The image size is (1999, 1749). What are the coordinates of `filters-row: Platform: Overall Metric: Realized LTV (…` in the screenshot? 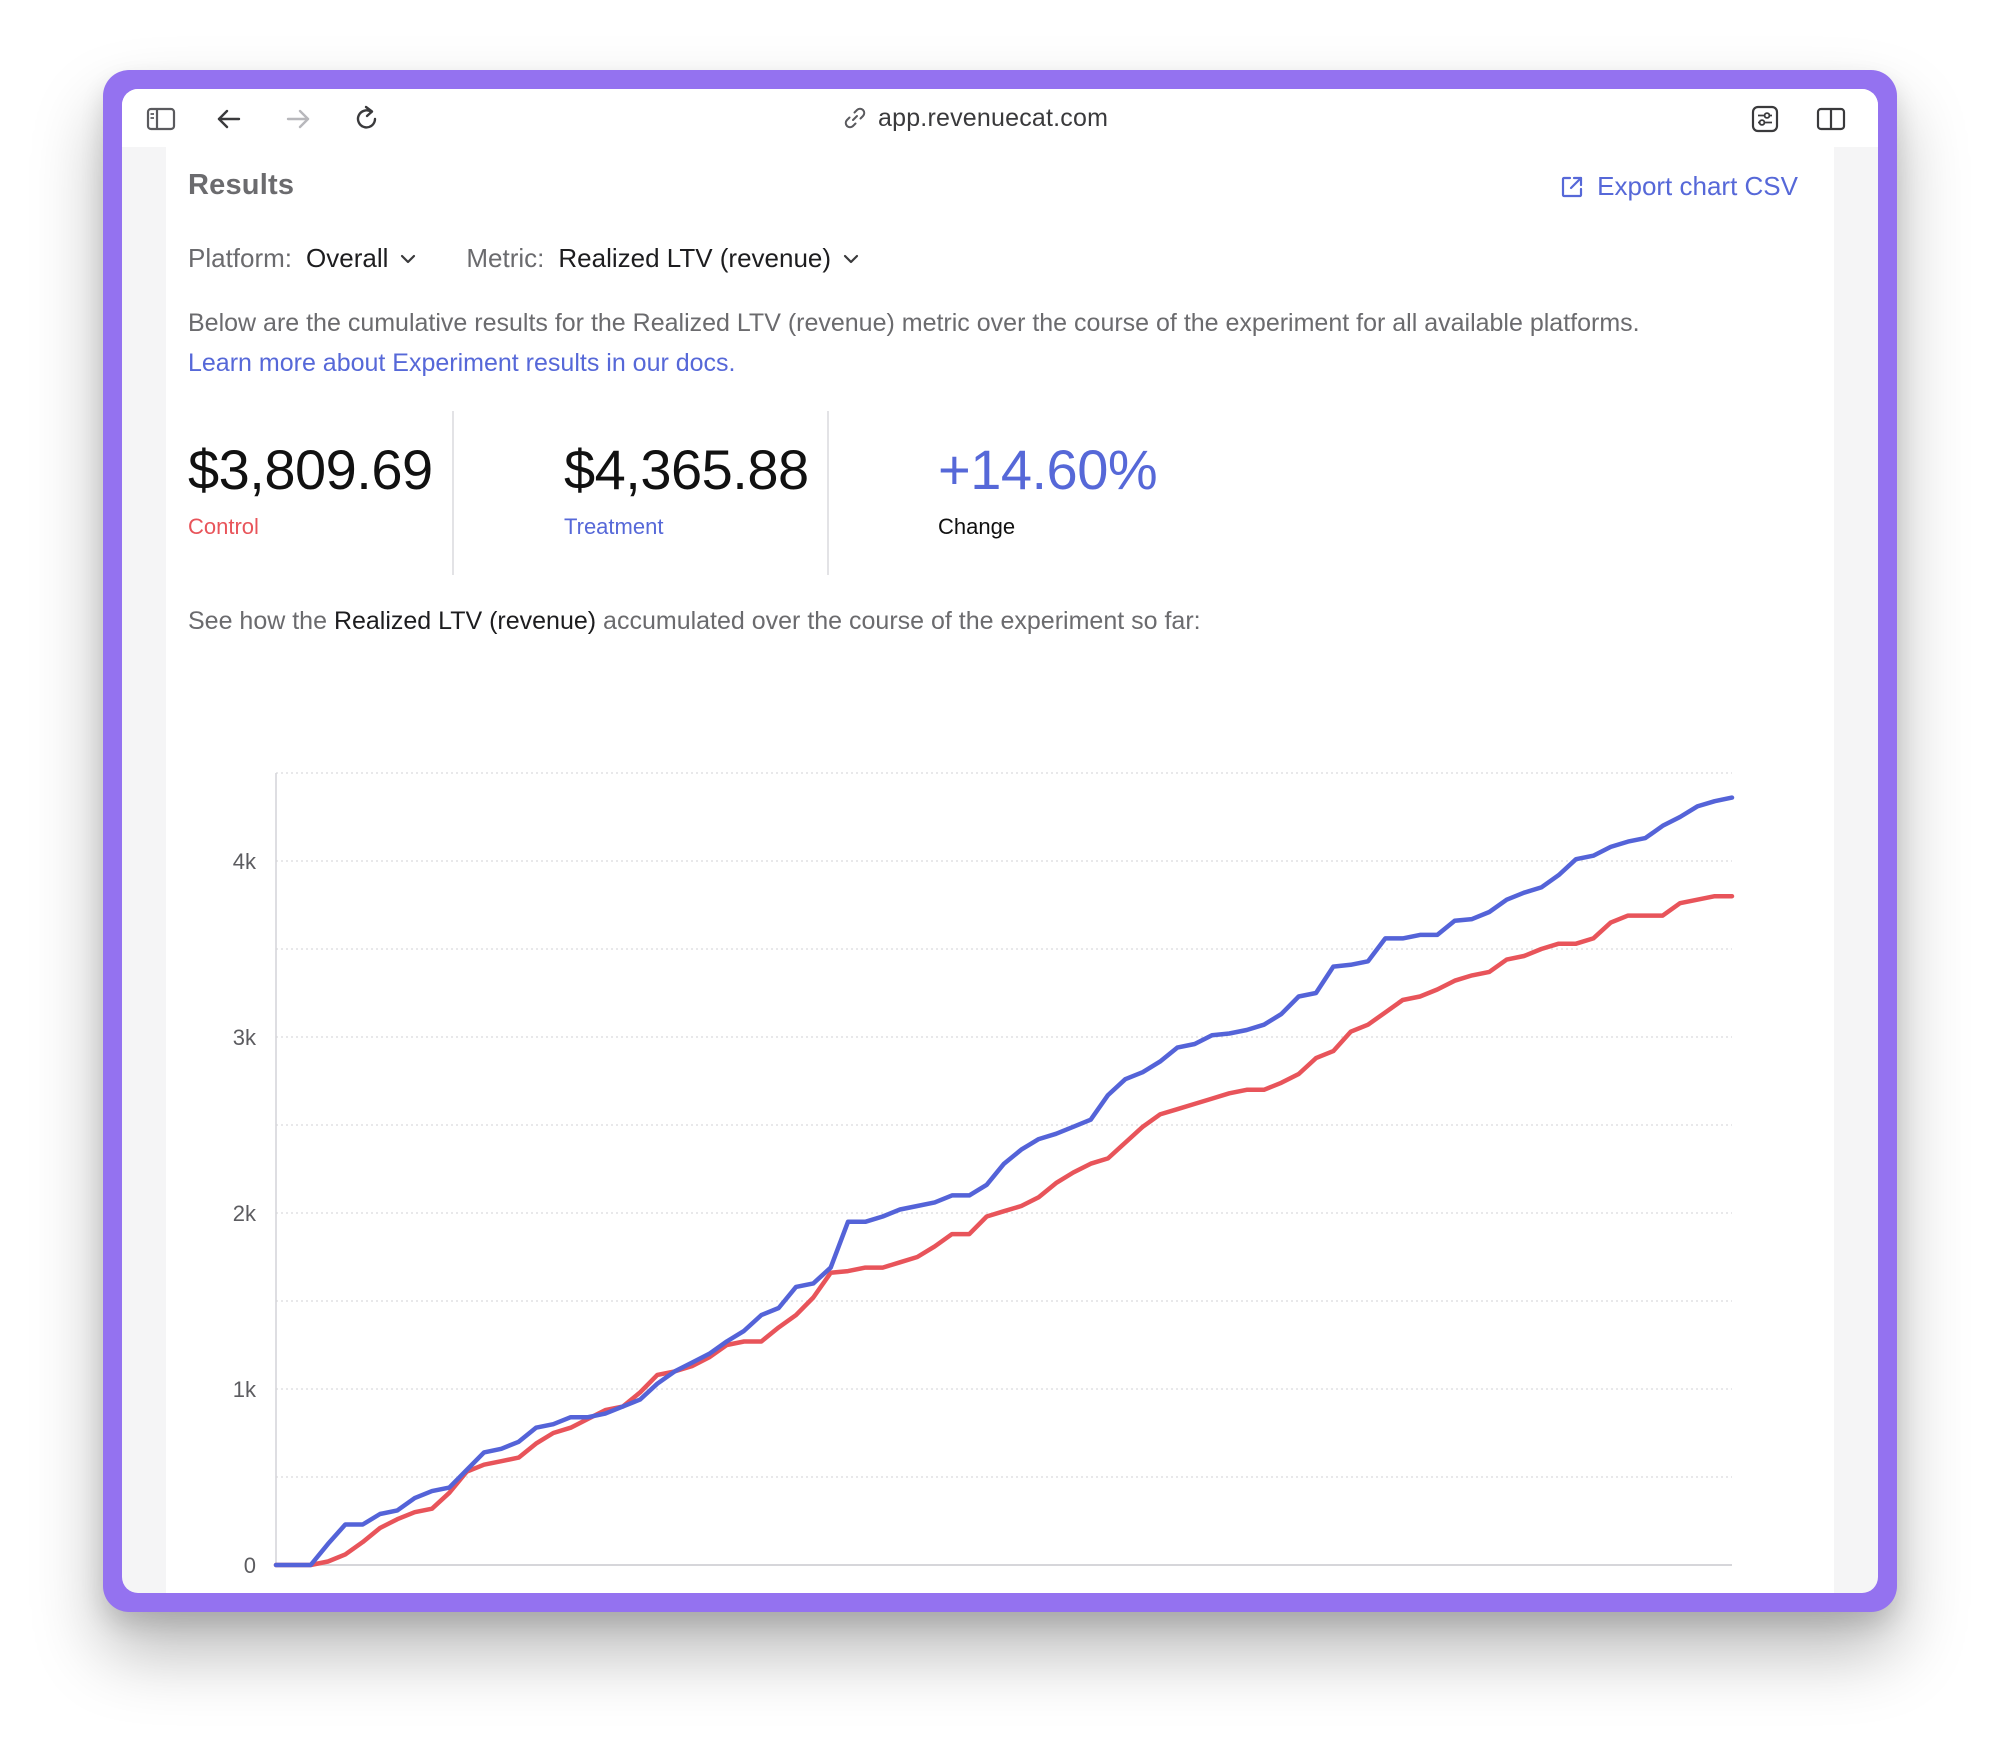 It's located at (524, 258).